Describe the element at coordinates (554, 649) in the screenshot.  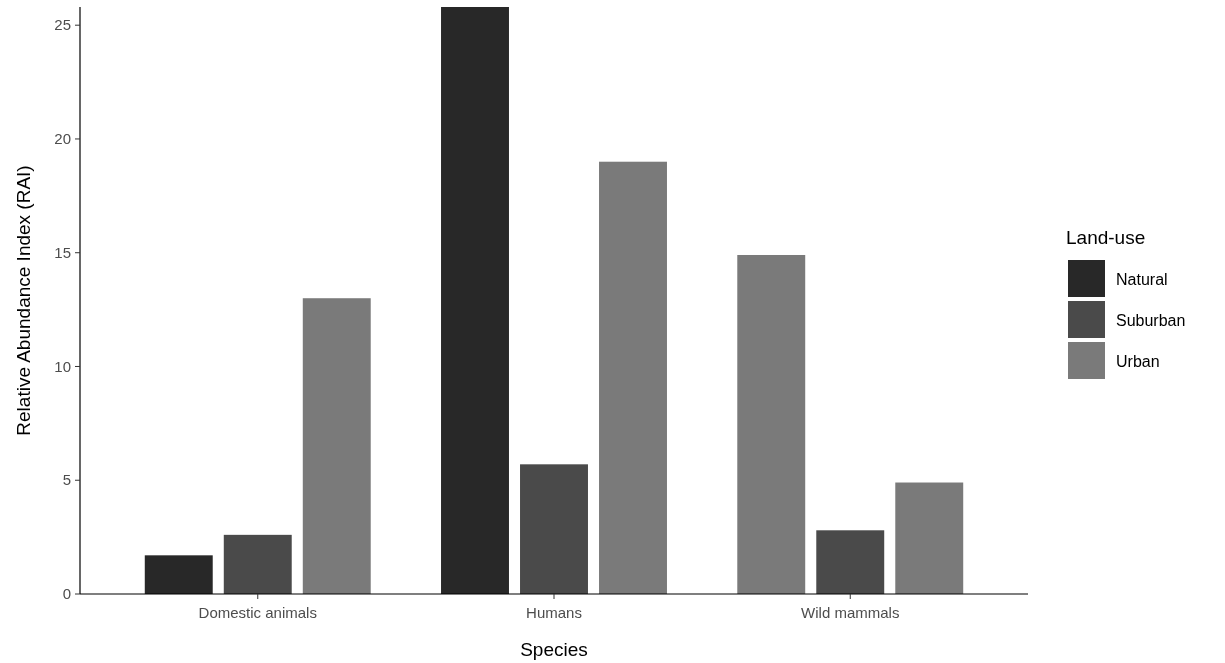
I see `x-axis-title: Species` at that location.